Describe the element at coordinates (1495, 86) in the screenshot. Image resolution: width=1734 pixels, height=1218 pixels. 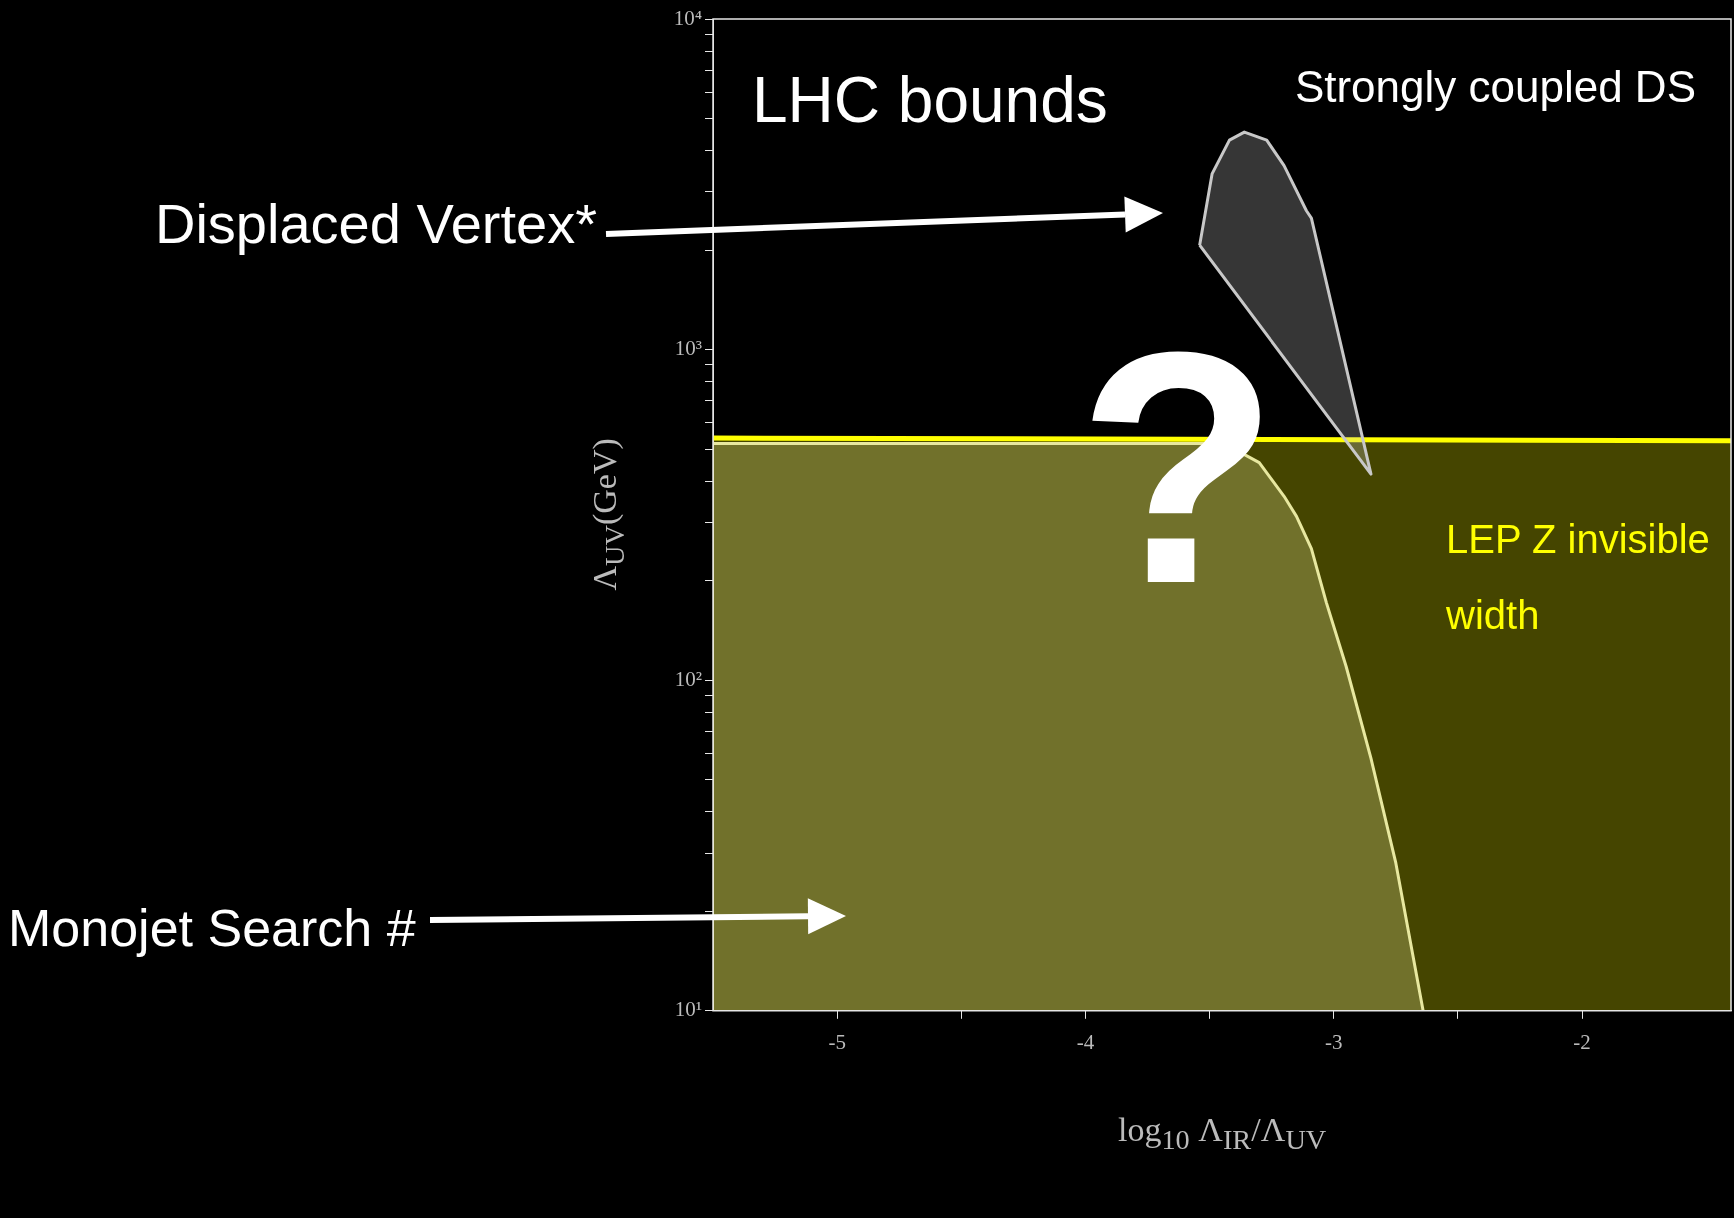
I see `annotation: Strongly coupled DS` at that location.